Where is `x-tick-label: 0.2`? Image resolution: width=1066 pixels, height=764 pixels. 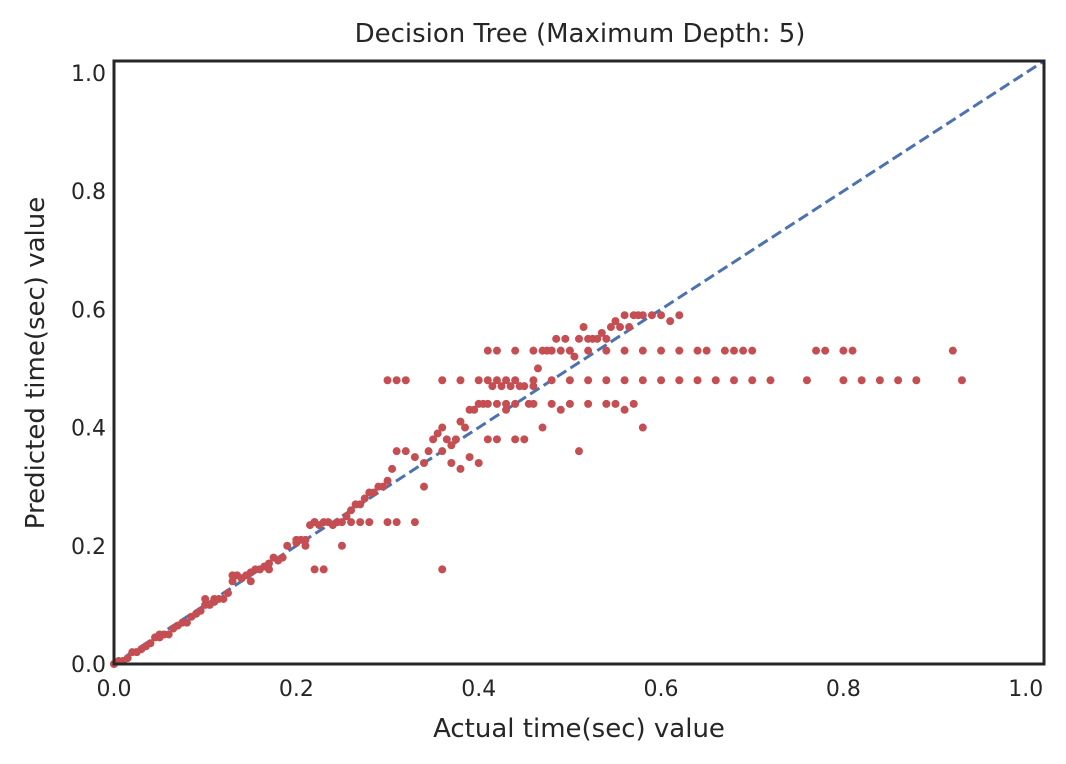 x-tick-label: 0.2 is located at coordinates (296, 689).